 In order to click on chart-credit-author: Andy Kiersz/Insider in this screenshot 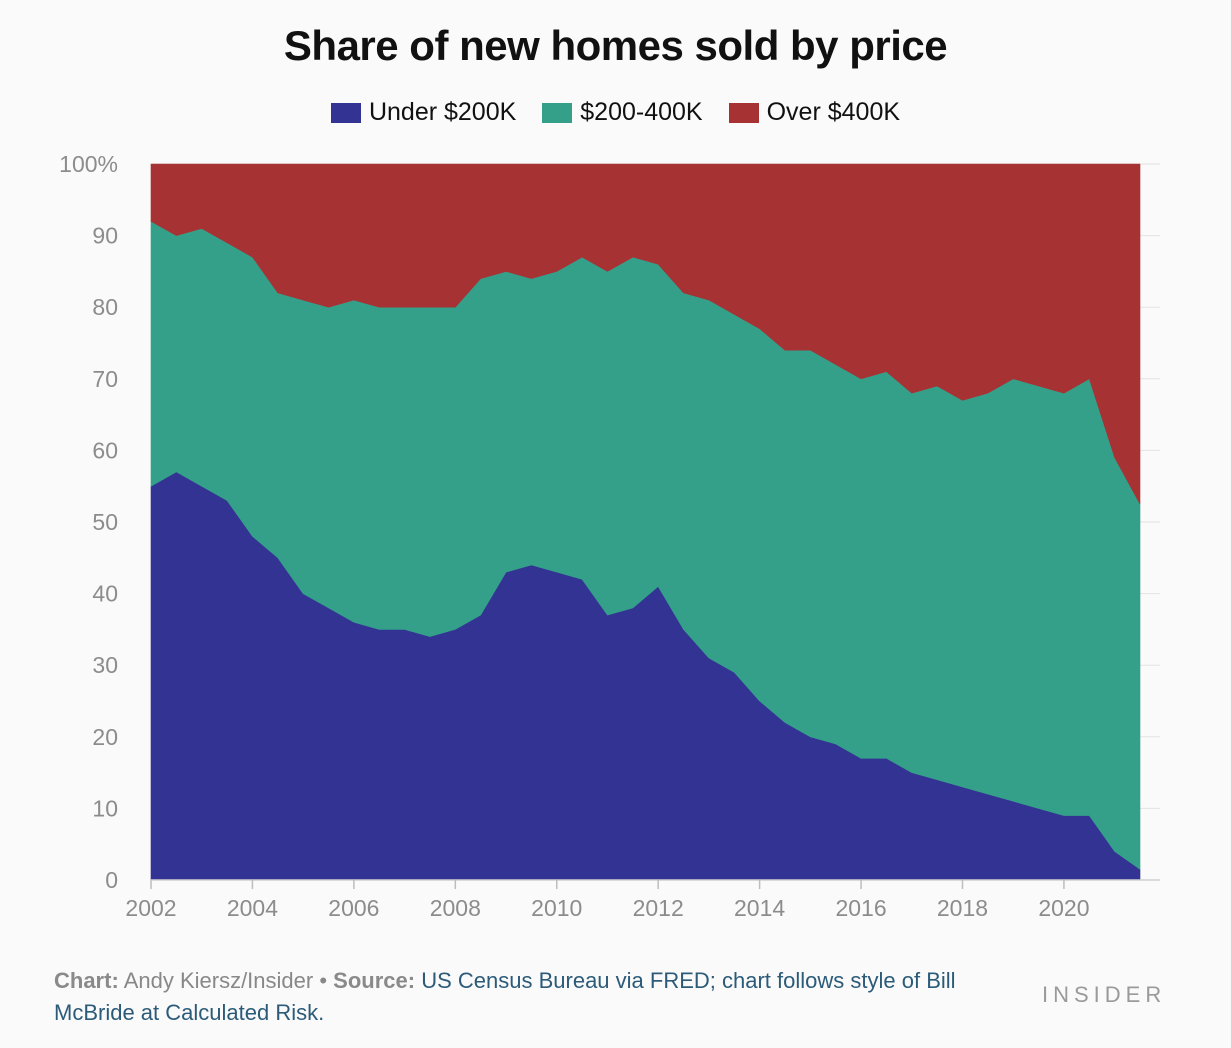, I will do `click(218, 980)`.